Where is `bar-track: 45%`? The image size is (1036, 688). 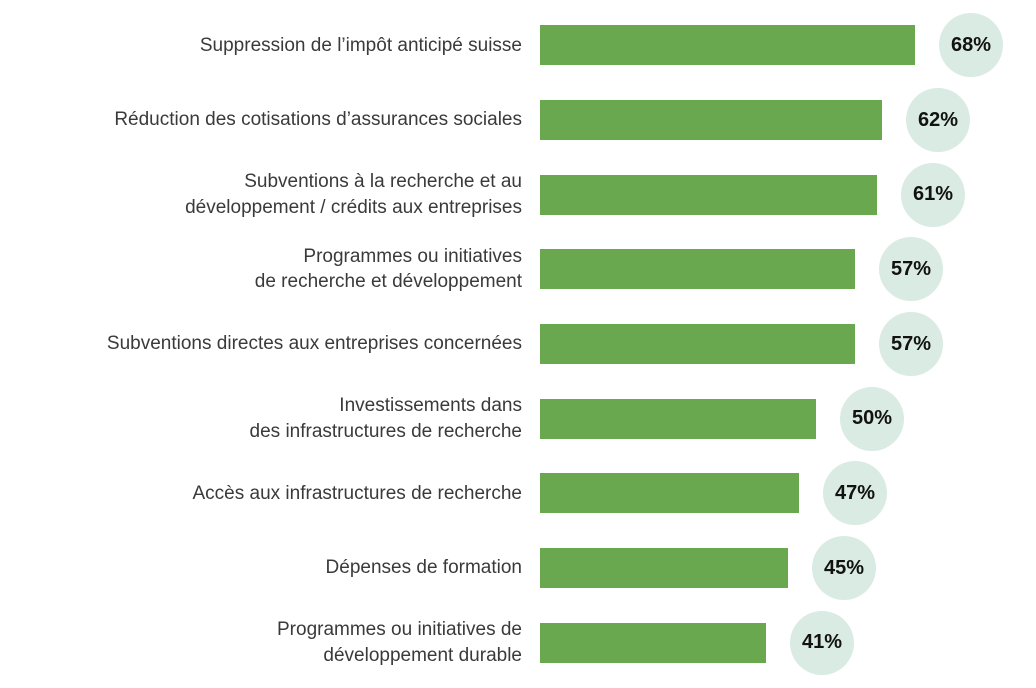
bar-track: 45% is located at coordinates (788, 568).